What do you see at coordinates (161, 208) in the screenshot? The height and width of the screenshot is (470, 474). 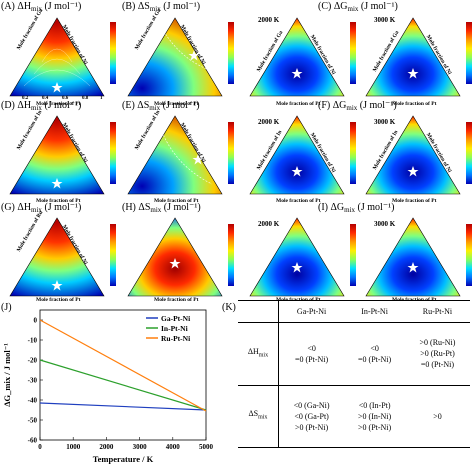 I see `panel-h-label: (H) ΔSmix (J mol⁻¹)` at bounding box center [161, 208].